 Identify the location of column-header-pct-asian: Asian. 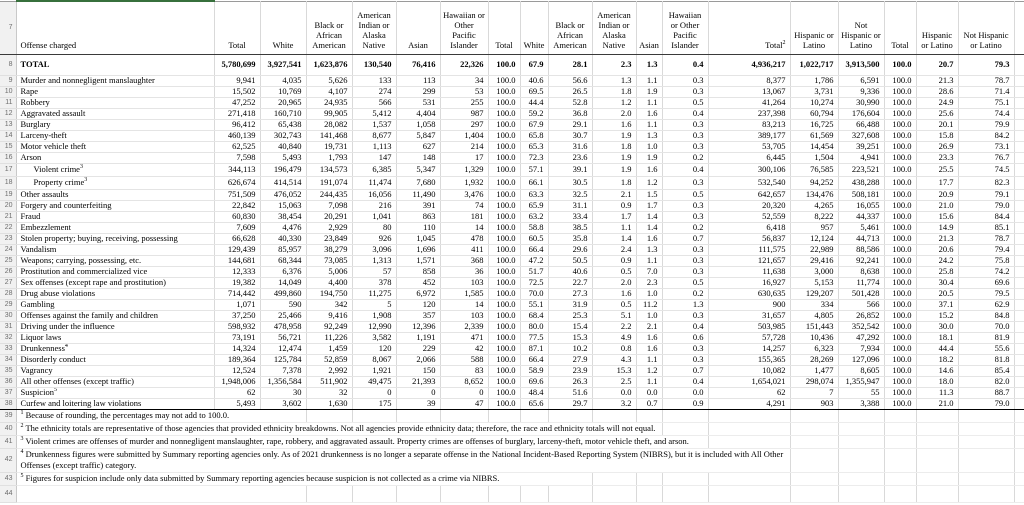
(649, 27).